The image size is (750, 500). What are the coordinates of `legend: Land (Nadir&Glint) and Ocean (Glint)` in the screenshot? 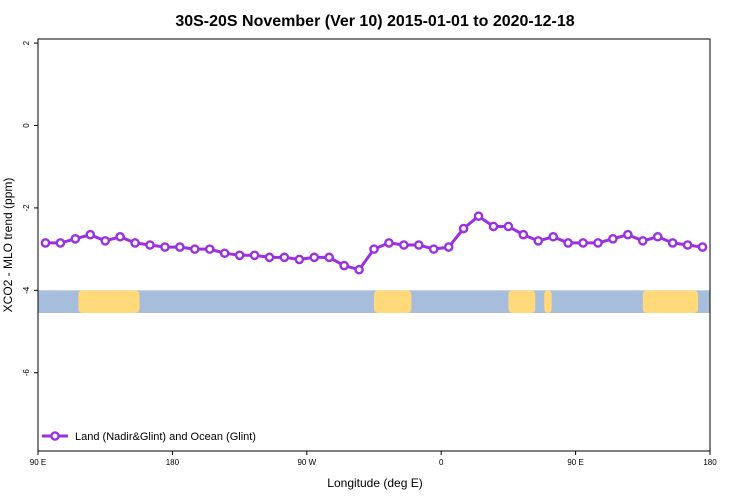 It's located at (149, 437).